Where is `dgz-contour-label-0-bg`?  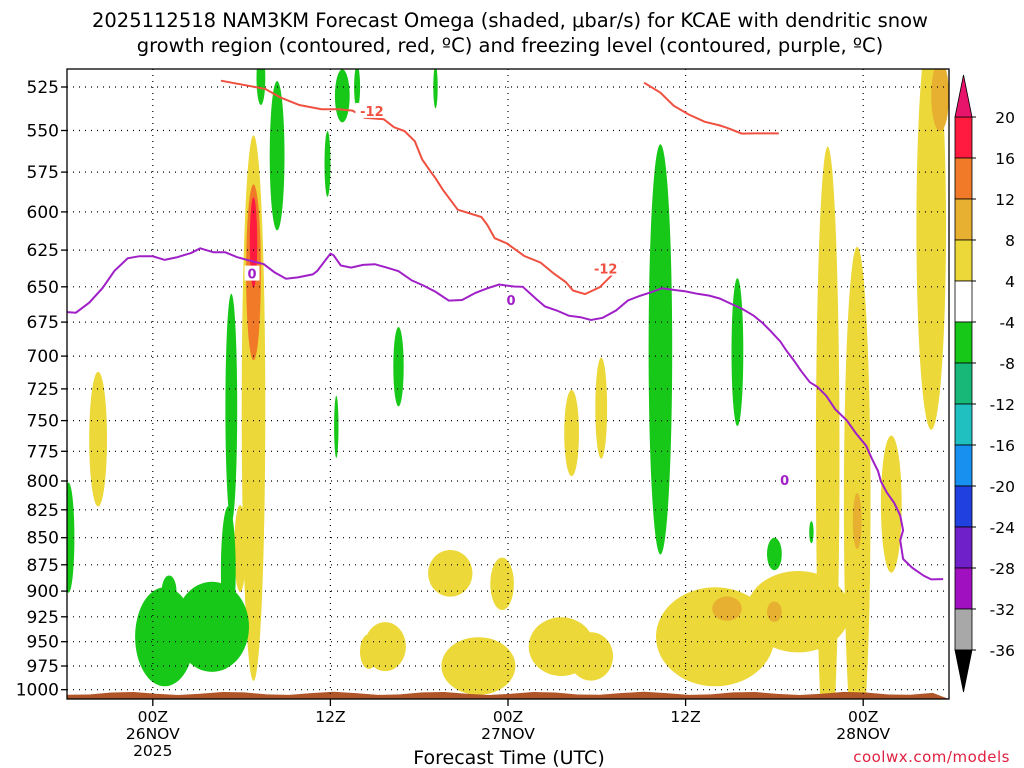
dgz-contour-label-0-bg is located at coordinates (372, 110).